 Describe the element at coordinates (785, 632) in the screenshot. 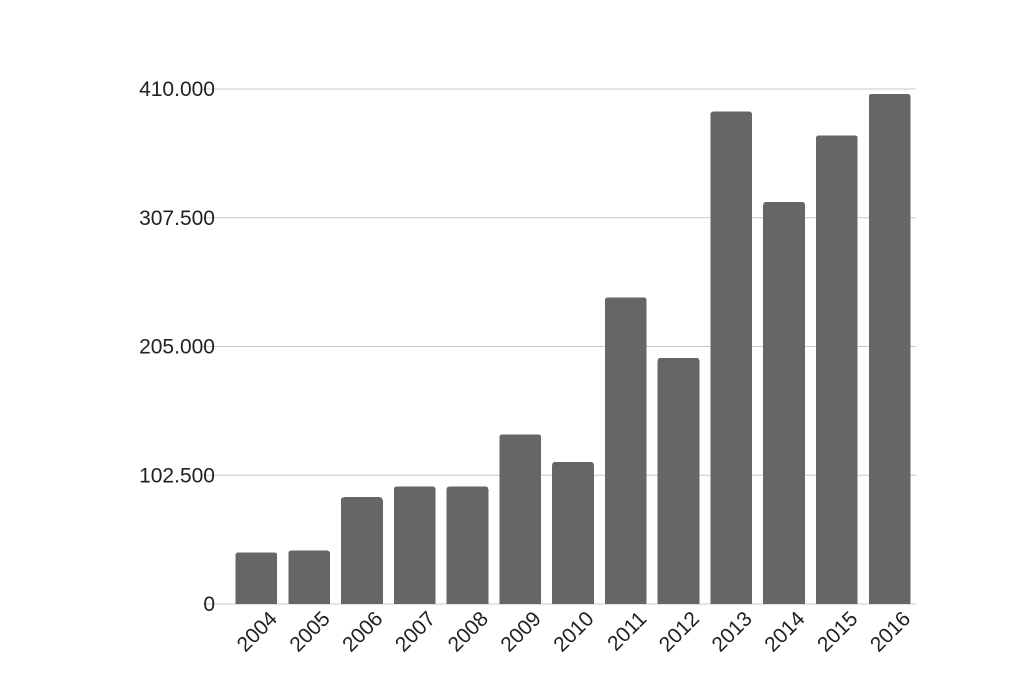

I see `x-tick-label: 2014` at that location.